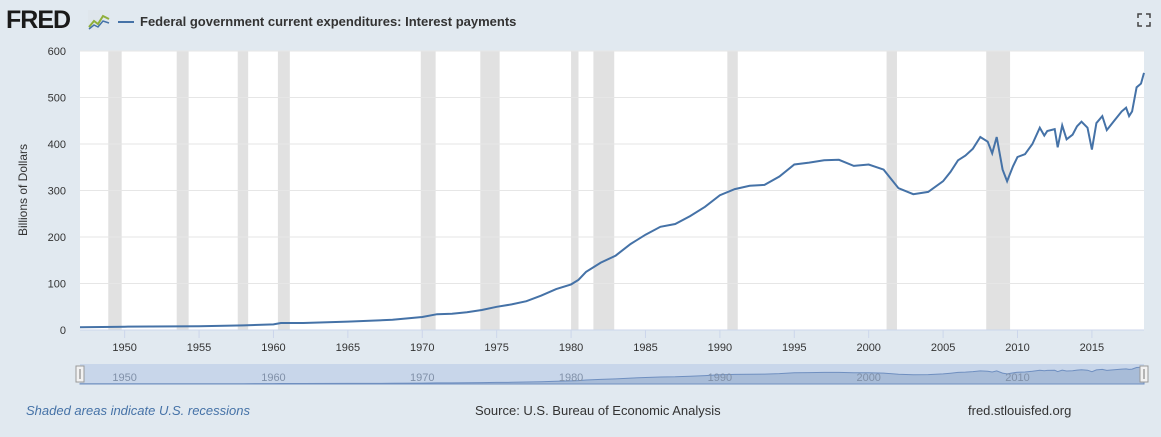 Image resolution: width=1161 pixels, height=437 pixels. Describe the element at coordinates (124, 378) in the screenshot. I see `navigator-tick-label: 1950` at that location.